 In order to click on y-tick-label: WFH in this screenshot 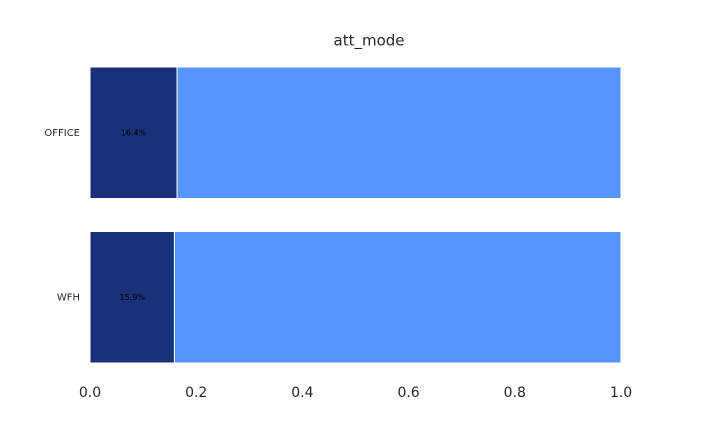, I will do `click(68, 297)`.